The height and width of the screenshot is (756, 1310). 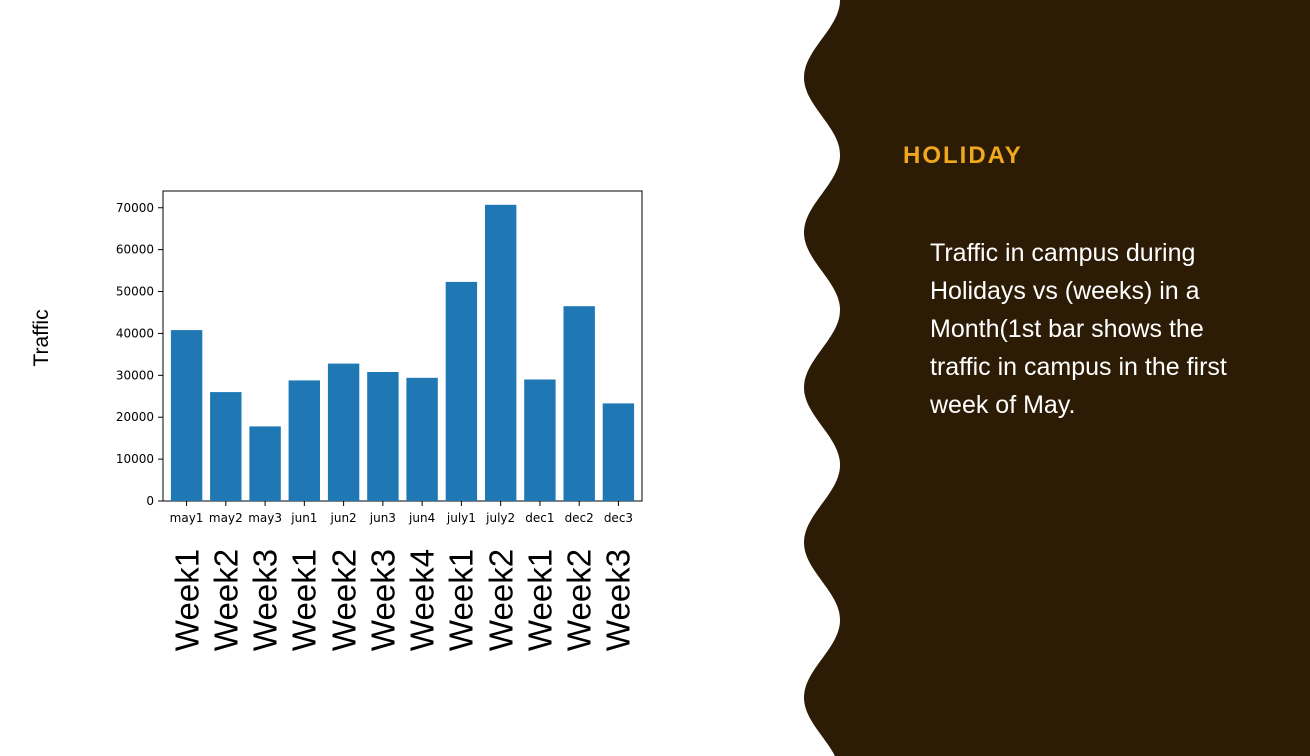 I want to click on x-tick-label: may1, so click(x=187, y=518).